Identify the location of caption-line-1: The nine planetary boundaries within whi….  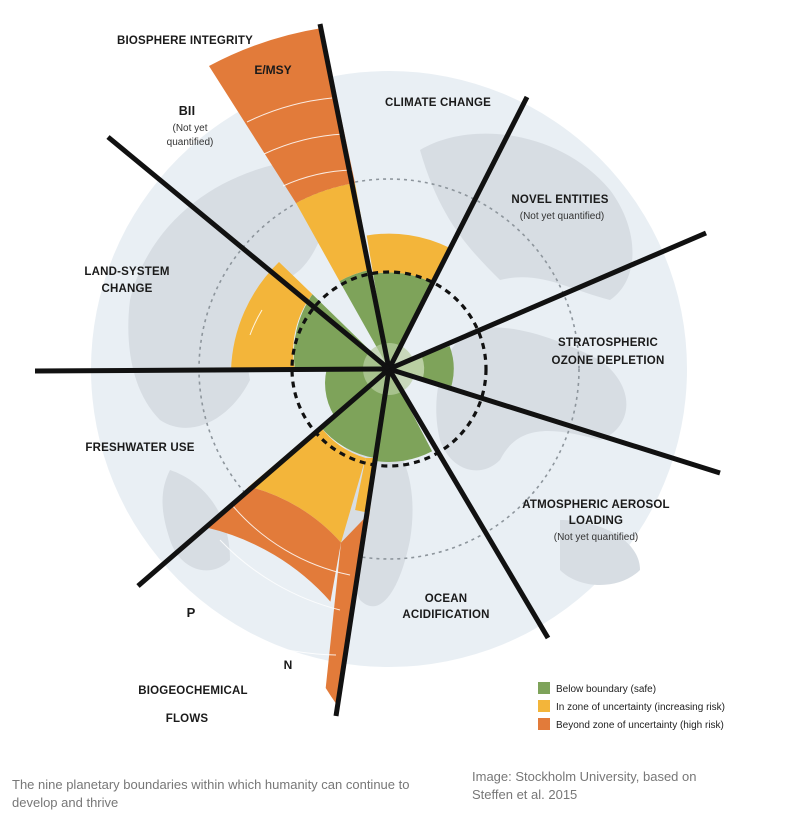
(211, 784).